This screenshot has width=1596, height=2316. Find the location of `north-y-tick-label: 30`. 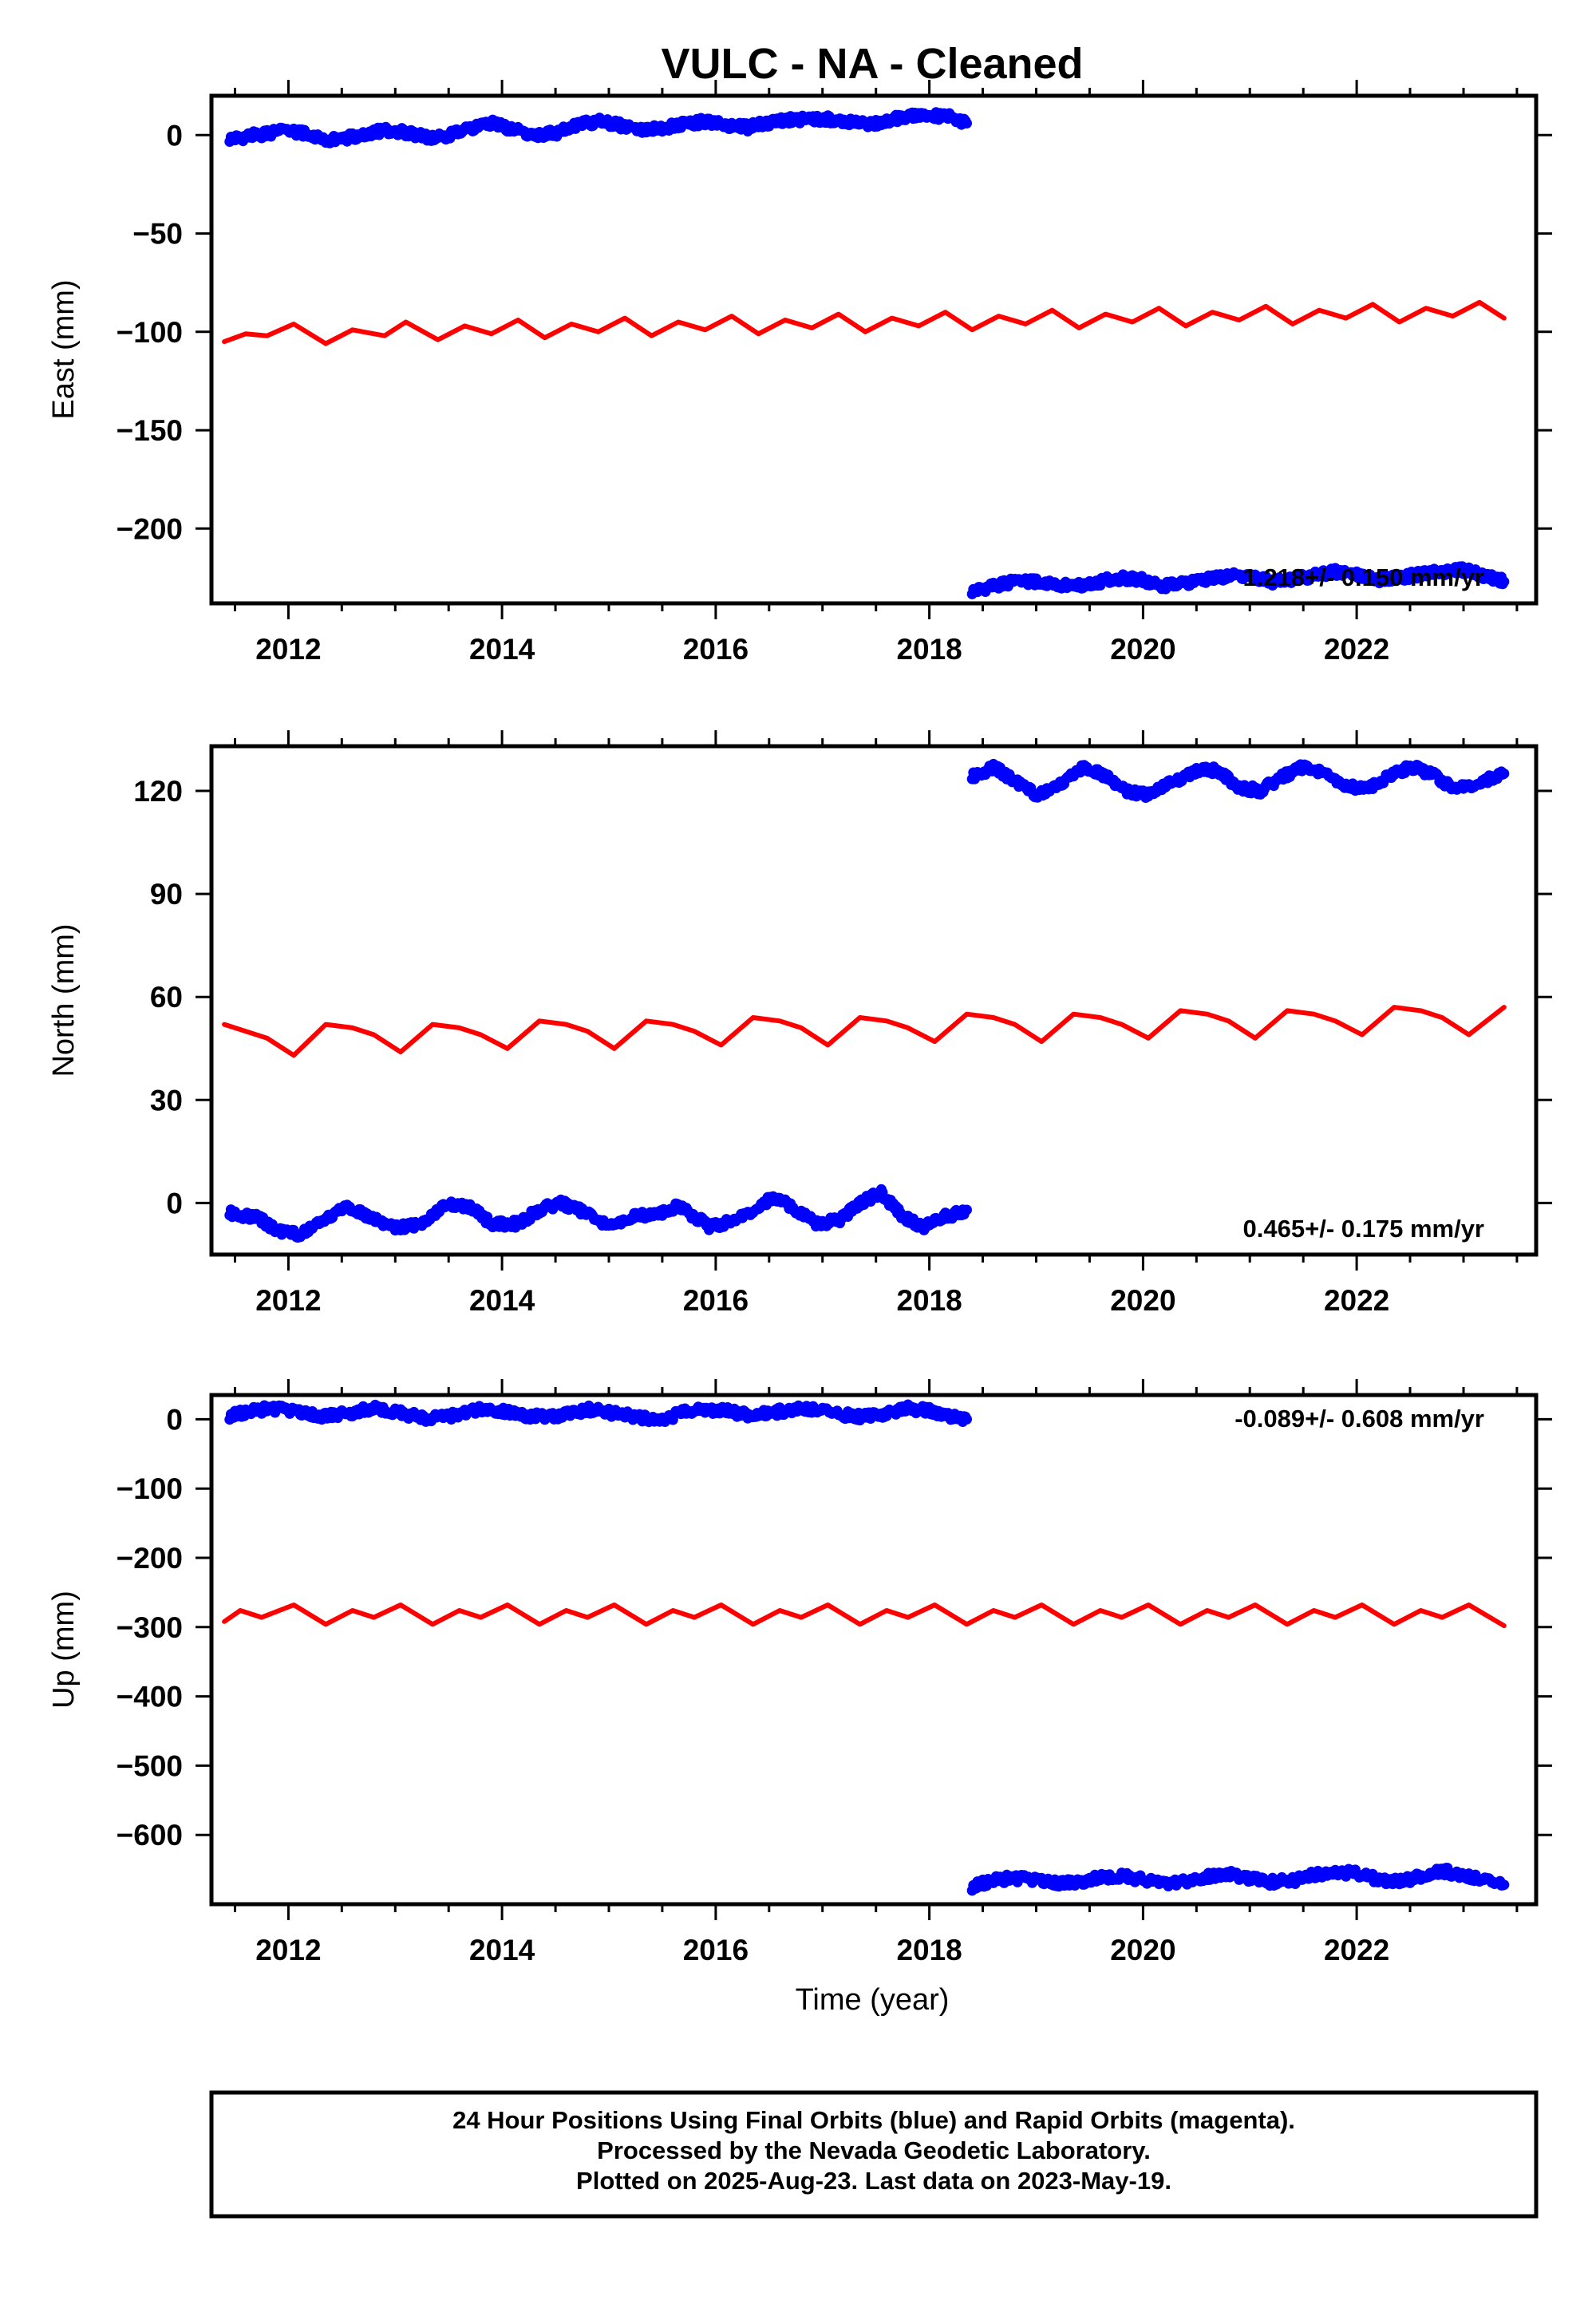

north-y-tick-label: 30 is located at coordinates (166, 1100).